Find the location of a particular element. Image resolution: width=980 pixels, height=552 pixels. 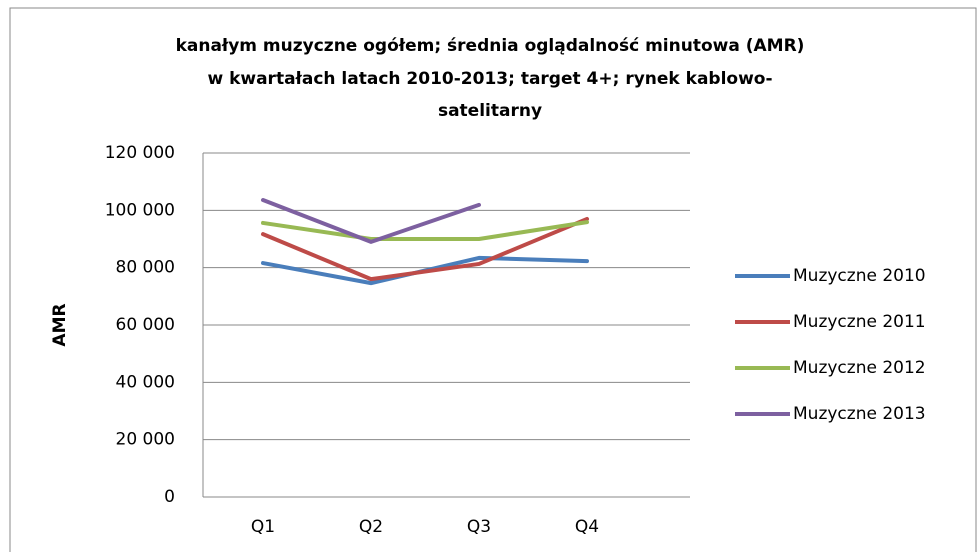

x-tick-label: Q4 is located at coordinates (587, 527).